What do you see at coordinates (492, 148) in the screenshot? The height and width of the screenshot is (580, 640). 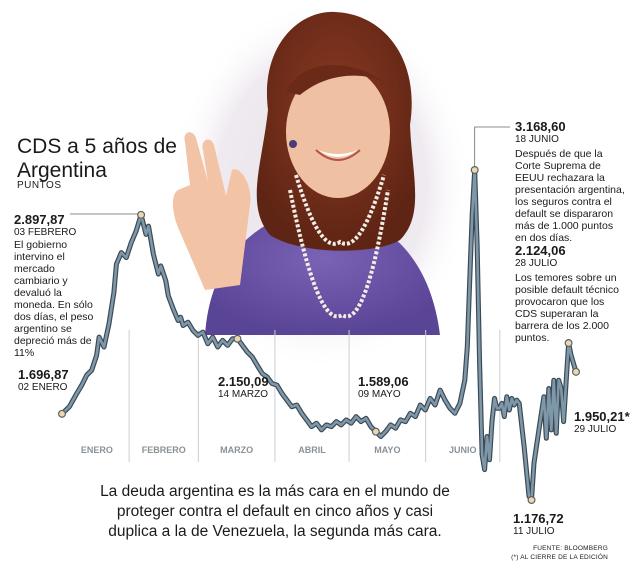 I see `annotation-leader` at bounding box center [492, 148].